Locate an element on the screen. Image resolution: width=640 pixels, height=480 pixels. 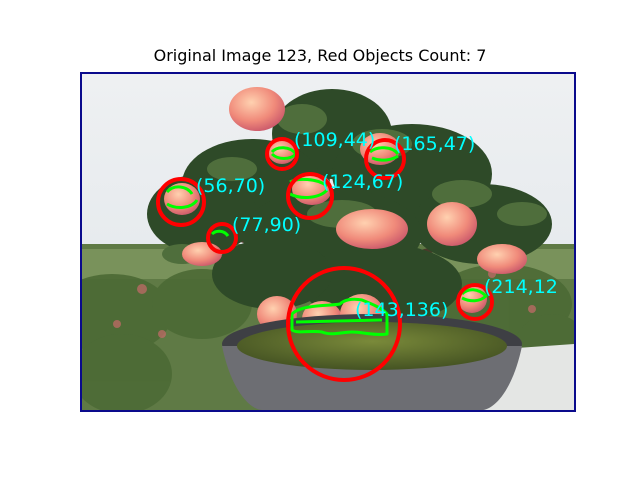
coord-label: (214,12 is located at coordinates (521, 287).